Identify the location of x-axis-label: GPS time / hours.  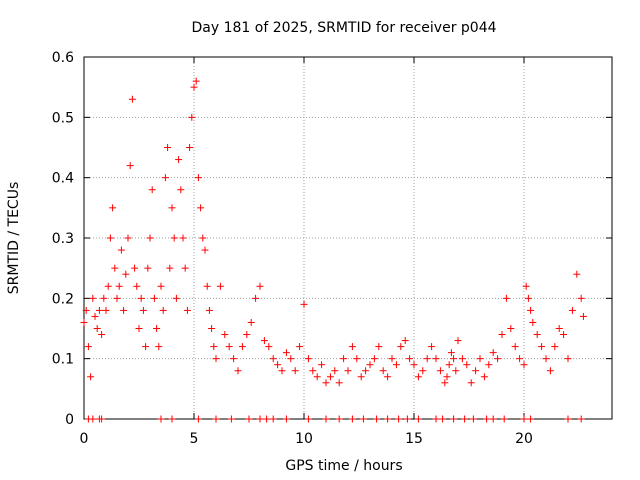
(343, 466).